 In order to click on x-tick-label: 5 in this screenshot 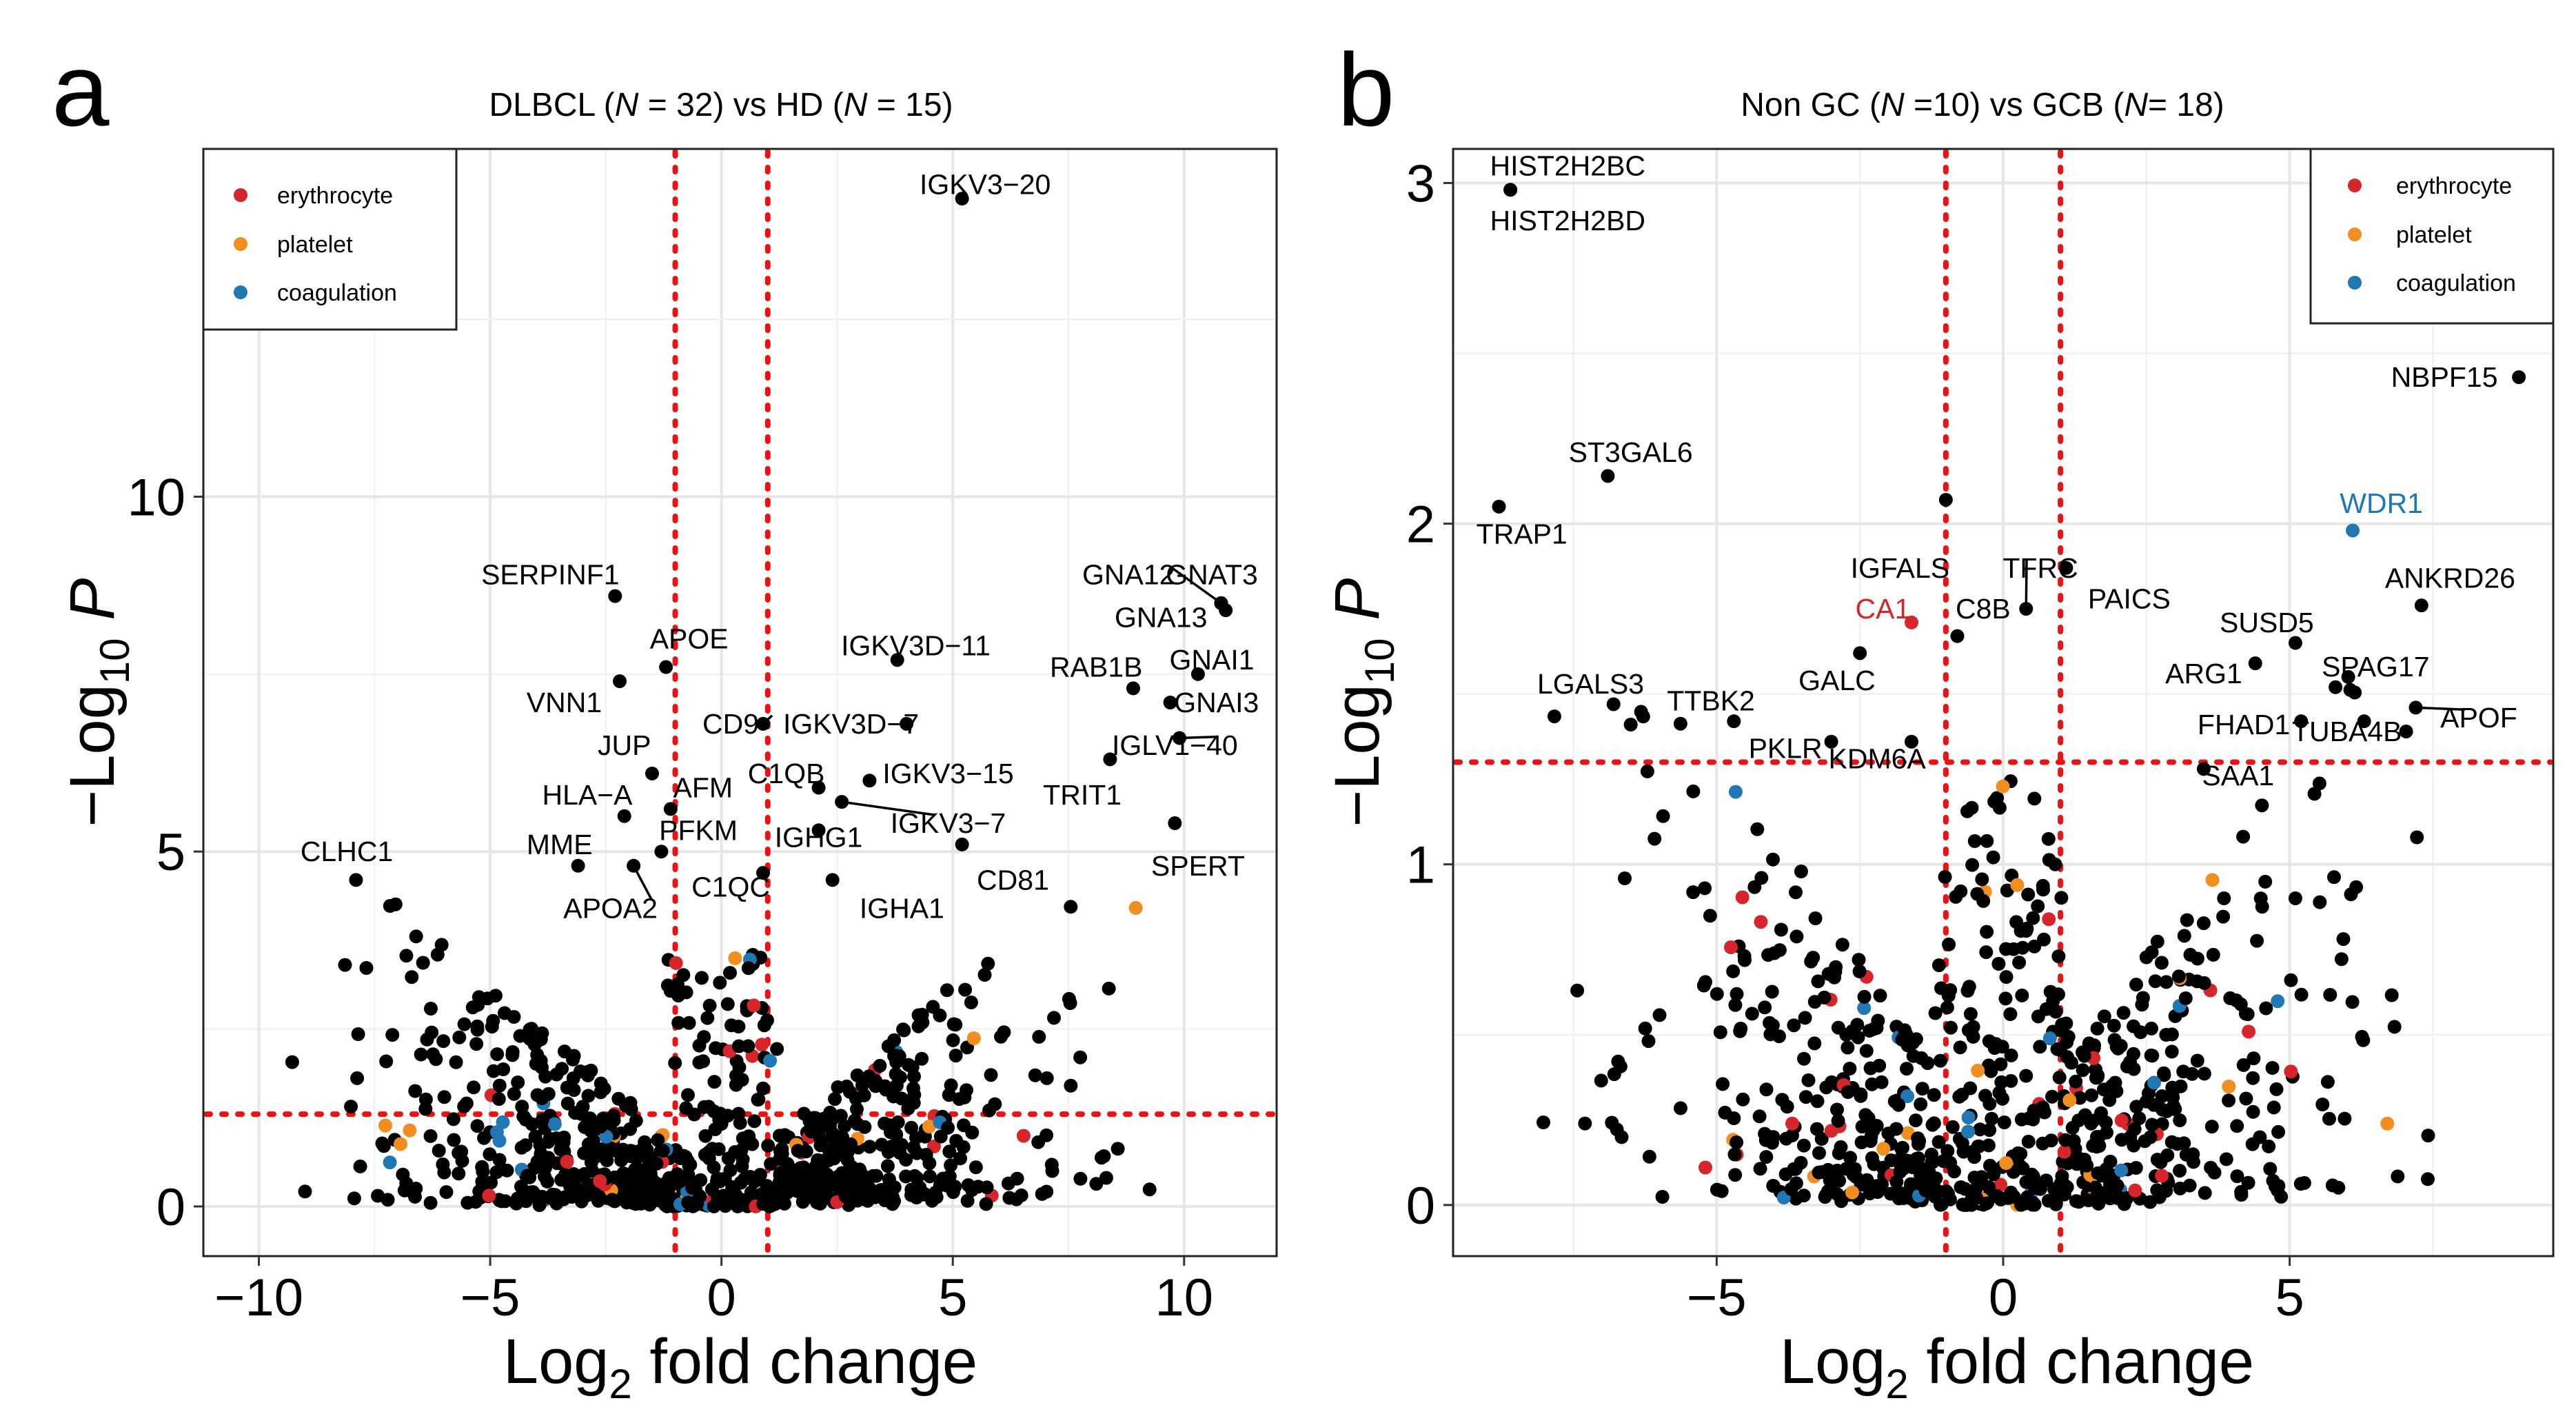, I will do `click(2289, 1298)`.